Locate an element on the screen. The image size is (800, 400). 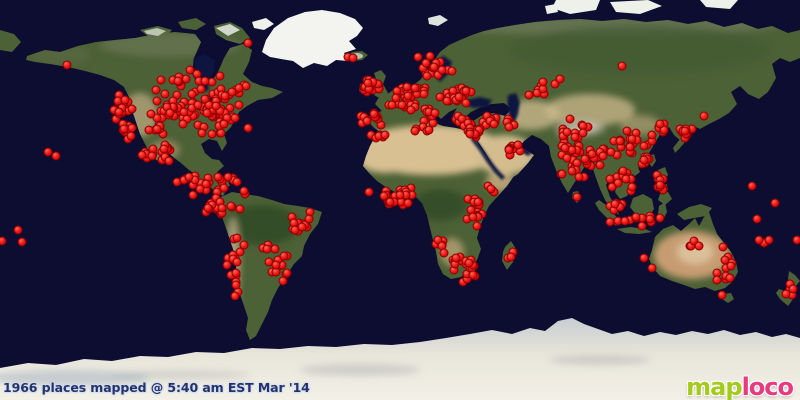
maploco-logo: maploco is located at coordinates (740, 386).